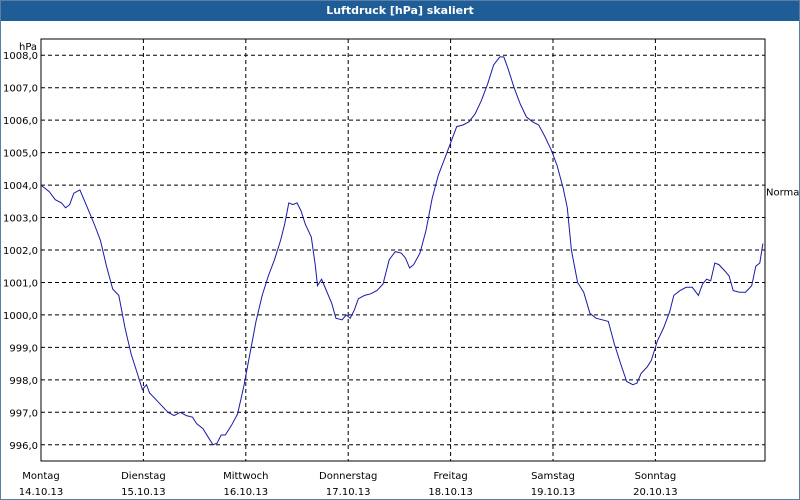 This screenshot has height=500, width=800. I want to click on y-tick-label: 1003,0, so click(20, 219).